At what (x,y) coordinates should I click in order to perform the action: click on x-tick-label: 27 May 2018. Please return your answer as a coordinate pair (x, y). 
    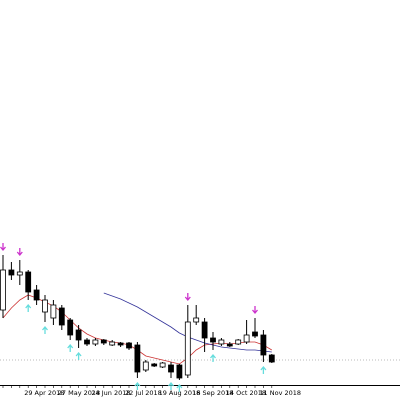
    Looking at the image, I should click on (79, 393).